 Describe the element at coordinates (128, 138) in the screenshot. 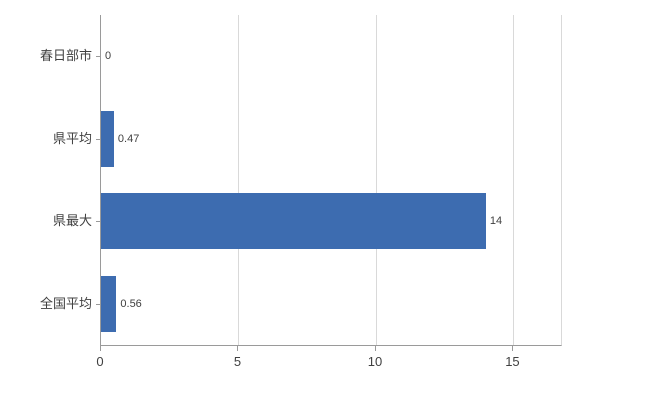

I see `bar-value-label: 0.47` at that location.